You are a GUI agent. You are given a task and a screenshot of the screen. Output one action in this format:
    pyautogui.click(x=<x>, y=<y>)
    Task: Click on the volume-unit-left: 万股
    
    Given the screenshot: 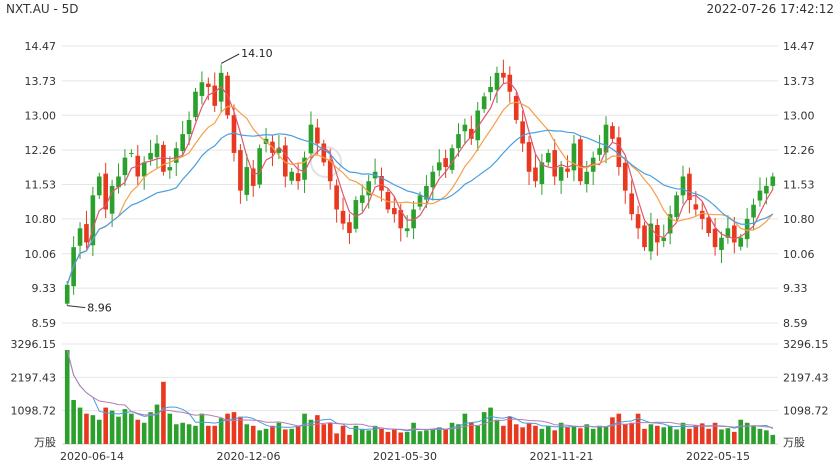 What is the action you would take?
    pyautogui.click(x=45, y=442)
    